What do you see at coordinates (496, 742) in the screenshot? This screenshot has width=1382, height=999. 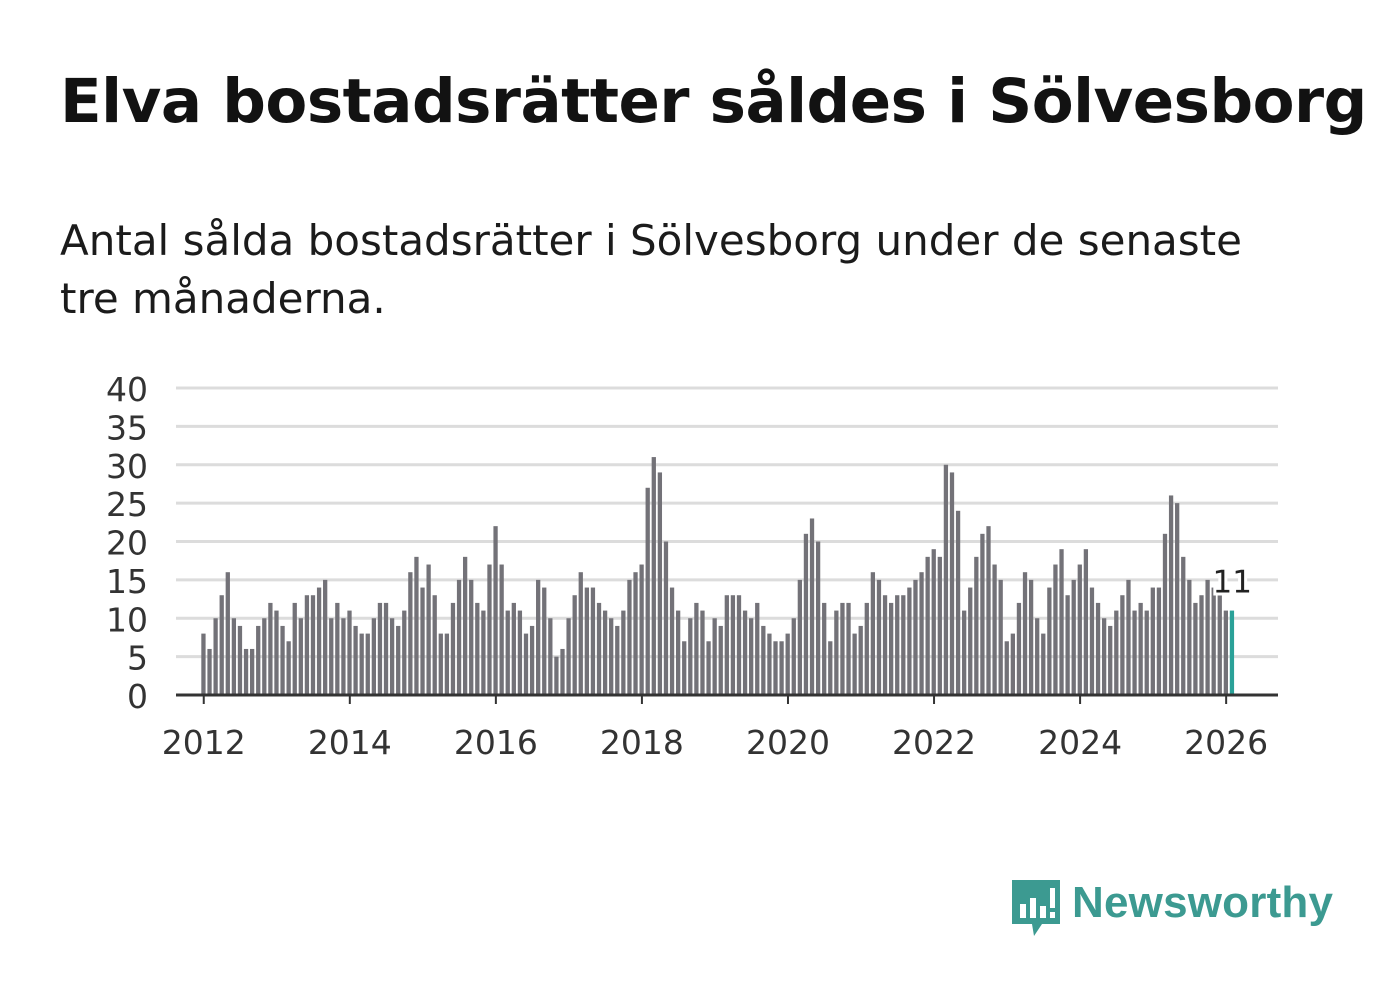 I see `x-tick-label: 2016` at bounding box center [496, 742].